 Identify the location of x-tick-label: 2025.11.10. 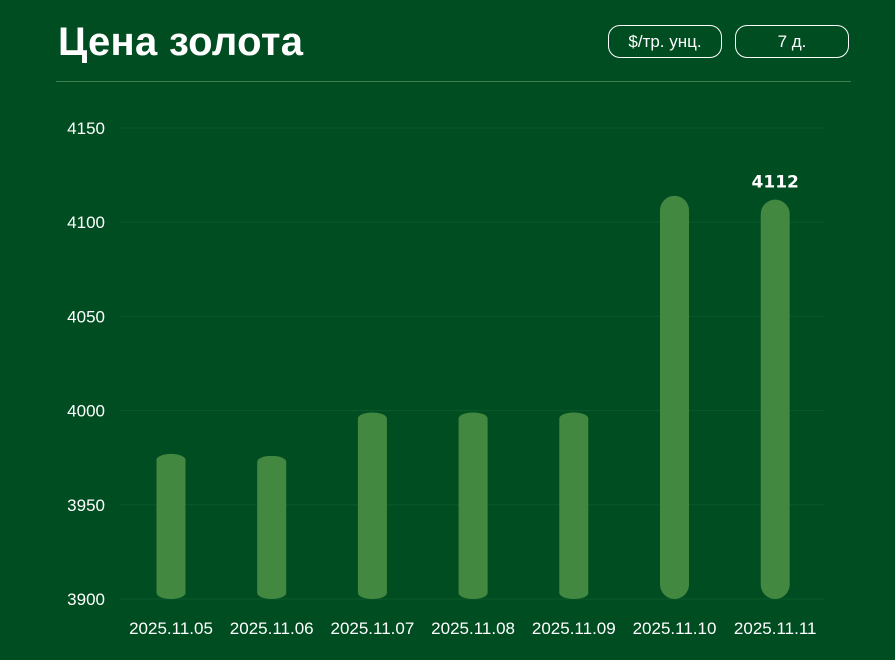
(675, 628).